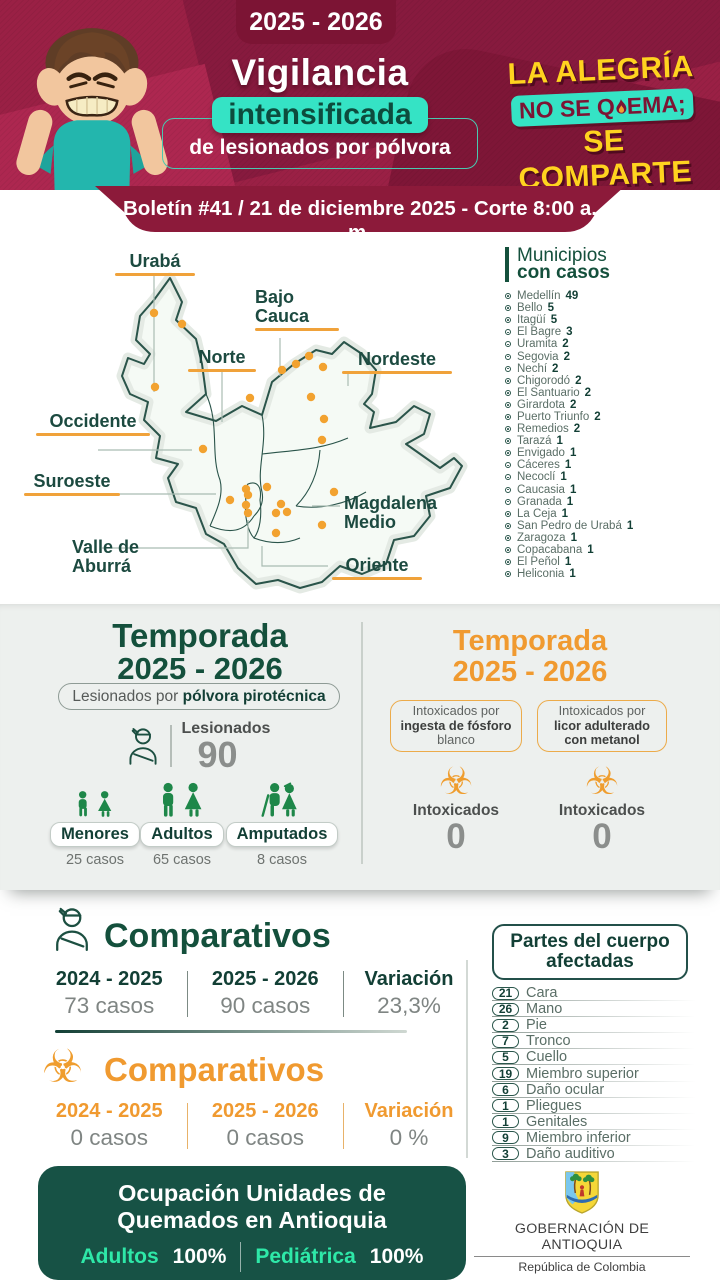 Image resolution: width=720 pixels, height=1280 pixels. Describe the element at coordinates (582, 1267) in the screenshot. I see `logo-country: República de Colombia` at that location.